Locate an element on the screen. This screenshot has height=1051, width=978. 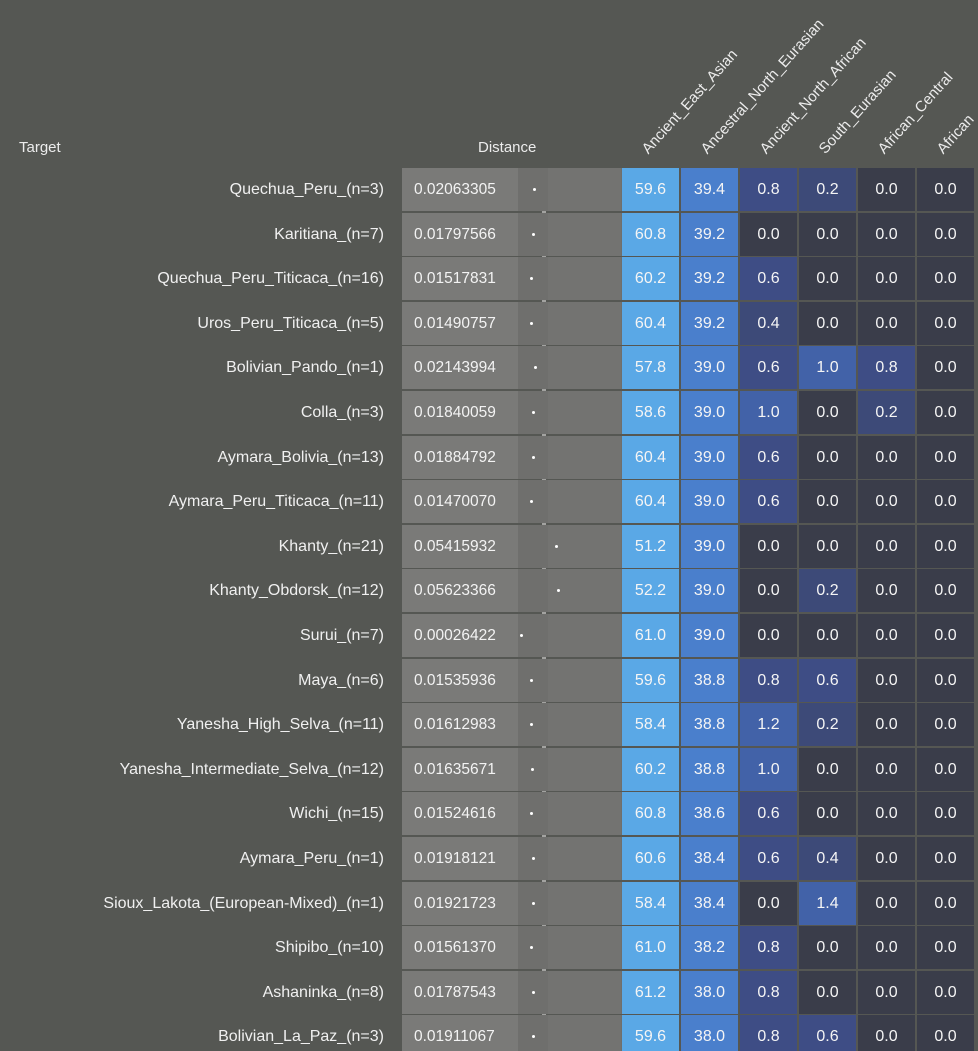
target-name: Sioux_Lakota_(European-Mixed)_(n=1) is located at coordinates (243, 903).